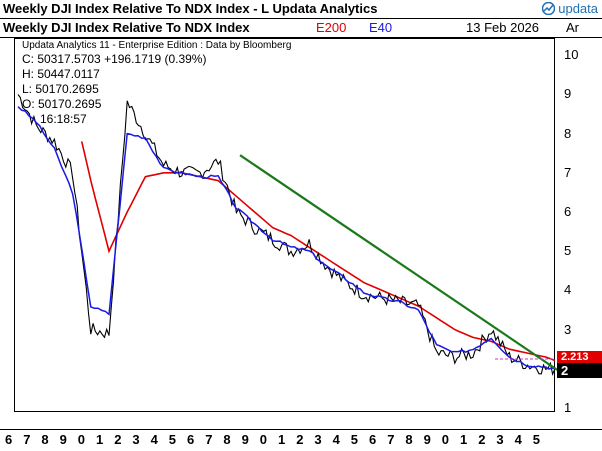 The width and height of the screenshot is (602, 451). I want to click on updata-logo-icon, so click(549, 8).